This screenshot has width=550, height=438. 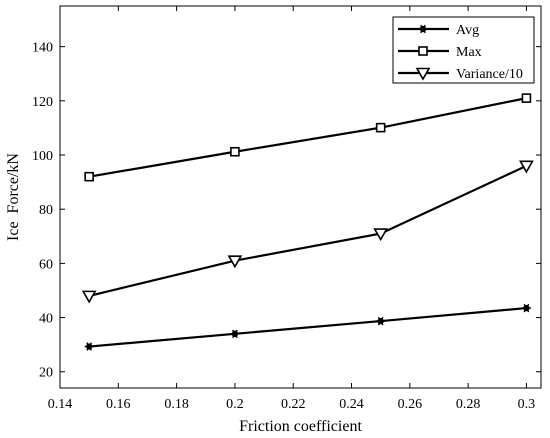 I want to click on y-tick-label: 80, so click(x=46, y=210).